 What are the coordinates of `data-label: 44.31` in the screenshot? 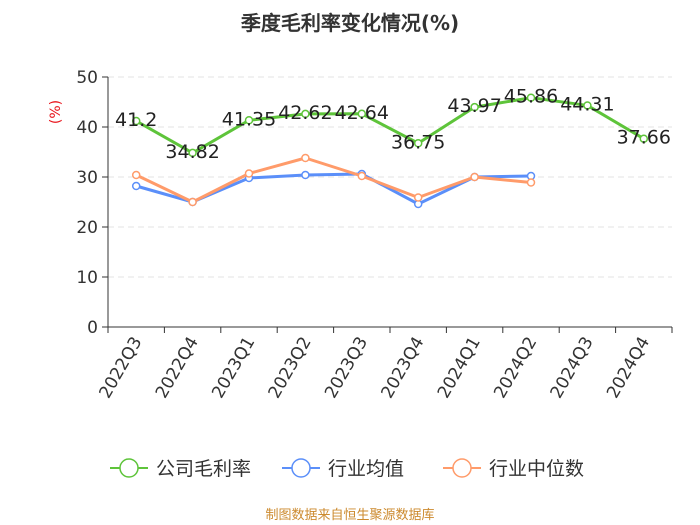 It's located at (587, 104).